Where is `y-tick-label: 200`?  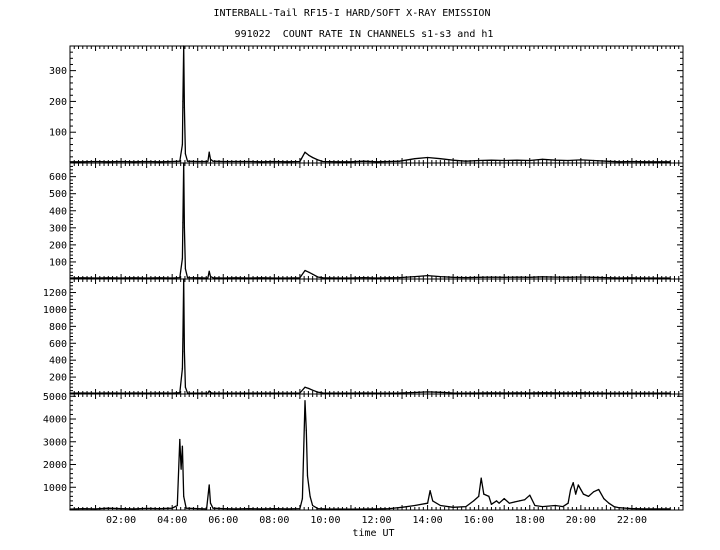 y-tick-label: 200 is located at coordinates (58, 102).